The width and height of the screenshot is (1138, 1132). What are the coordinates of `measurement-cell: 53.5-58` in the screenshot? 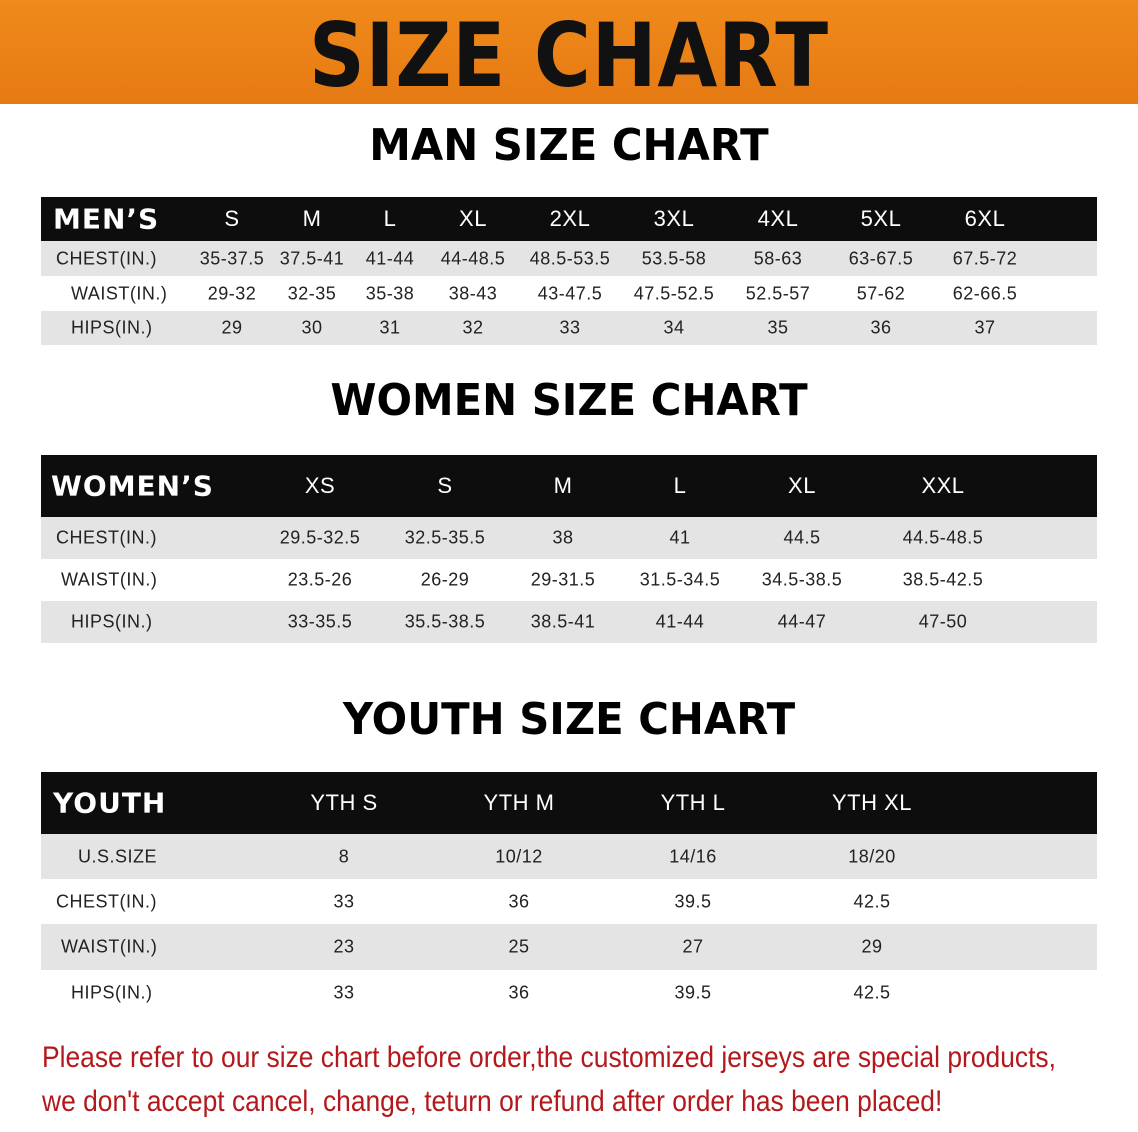 It's located at (674, 258).